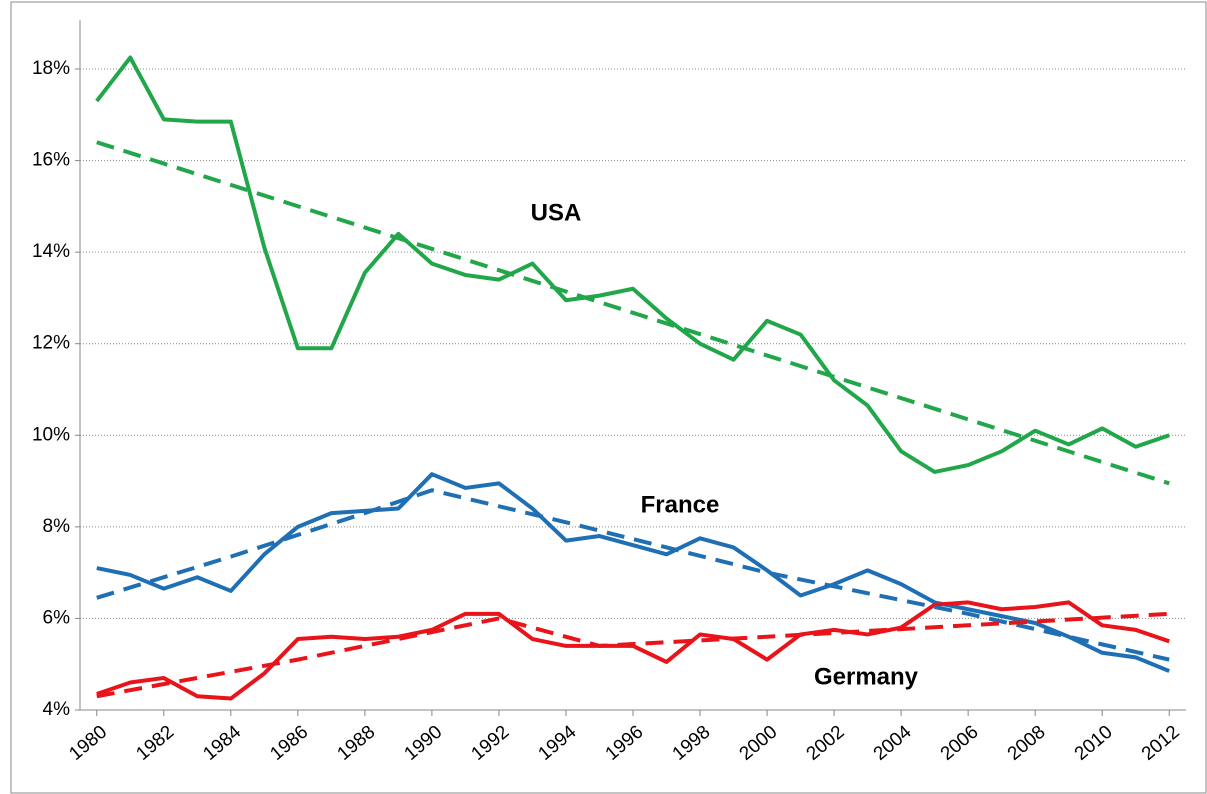 This screenshot has width=1207, height=794. I want to click on x-tick-label: 1980, so click(88, 743).